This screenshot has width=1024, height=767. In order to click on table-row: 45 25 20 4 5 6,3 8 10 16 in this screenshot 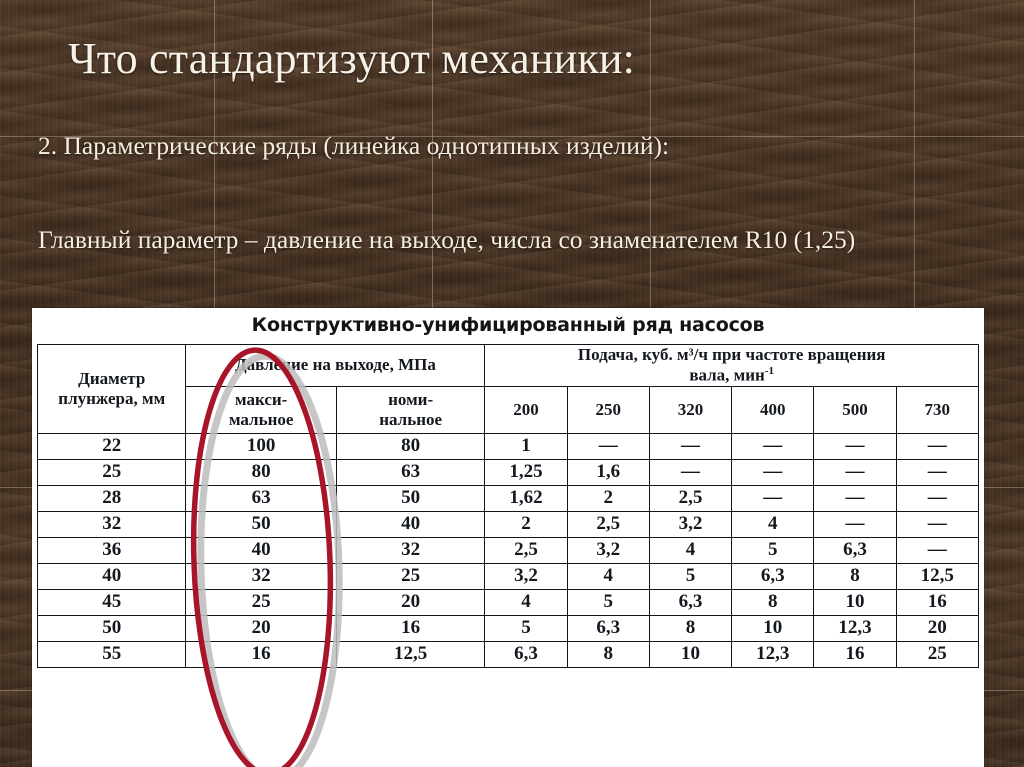, I will do `click(508, 602)`.